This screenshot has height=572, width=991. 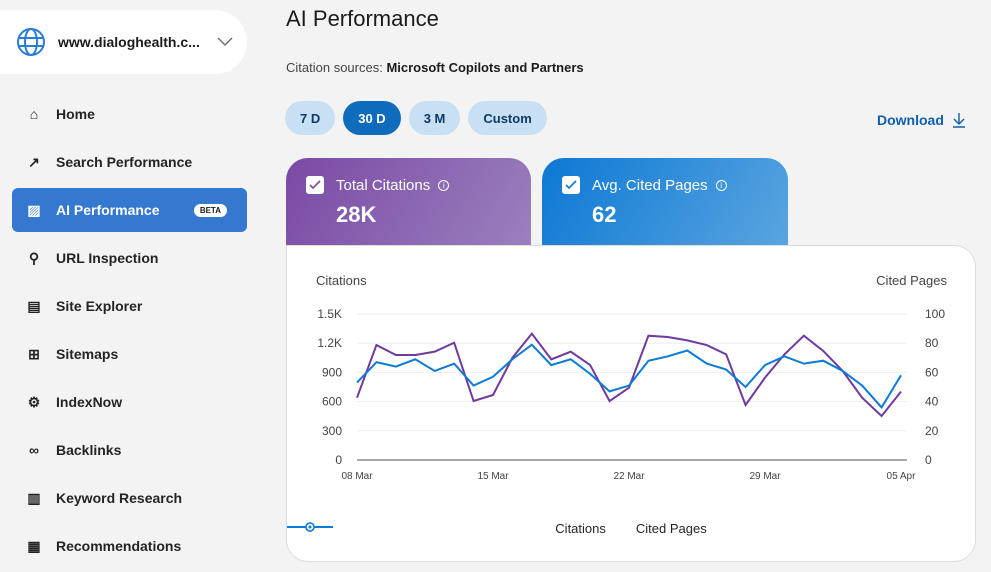 I want to click on range-3m-button: 3 M, so click(x=434, y=118).